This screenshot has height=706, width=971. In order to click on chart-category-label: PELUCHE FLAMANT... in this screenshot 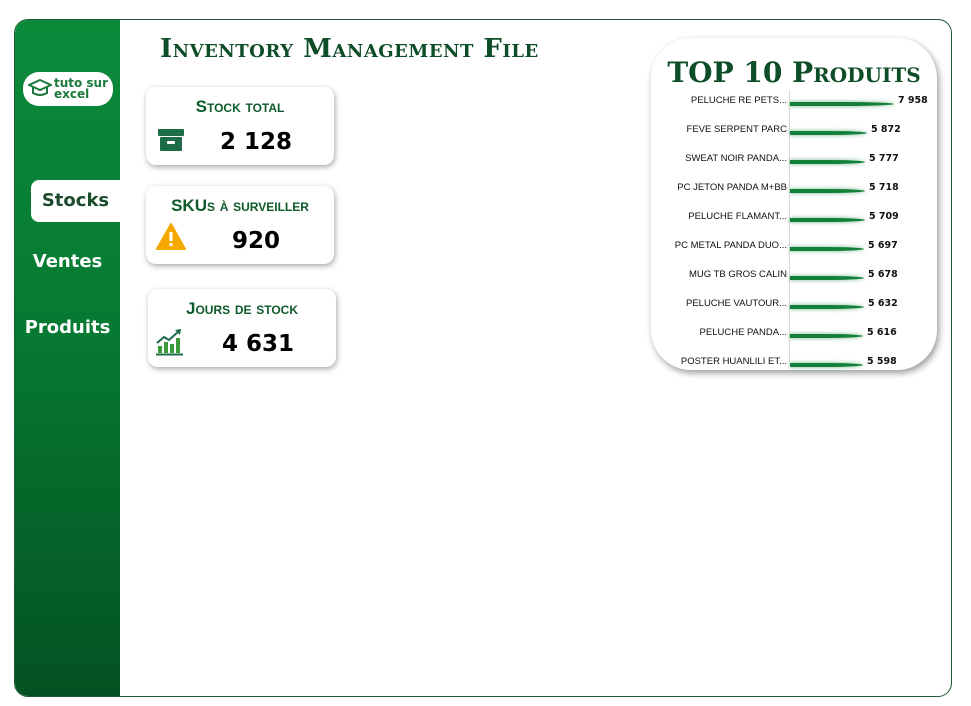, I will do `click(737, 216)`.